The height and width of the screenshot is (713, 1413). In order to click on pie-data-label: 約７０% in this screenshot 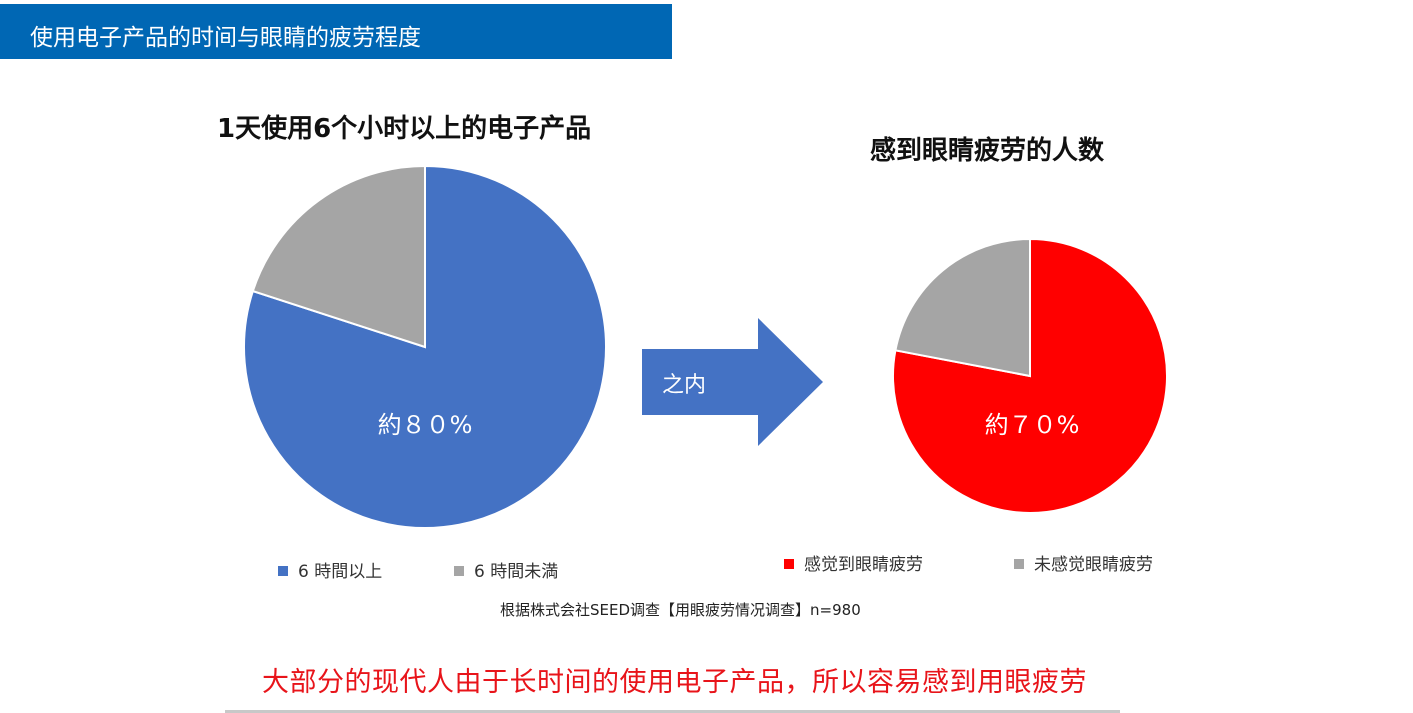, I will do `click(1032, 425)`.